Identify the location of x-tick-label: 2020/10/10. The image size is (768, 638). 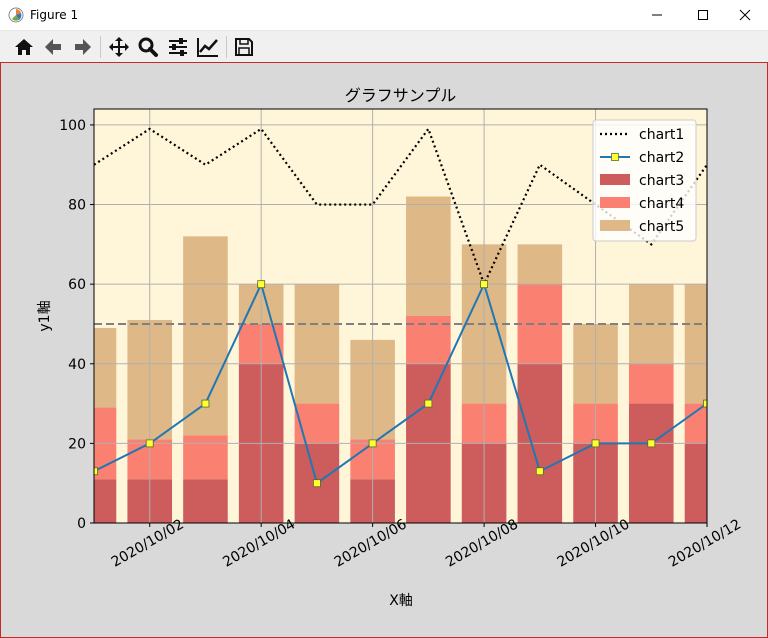
(594, 543).